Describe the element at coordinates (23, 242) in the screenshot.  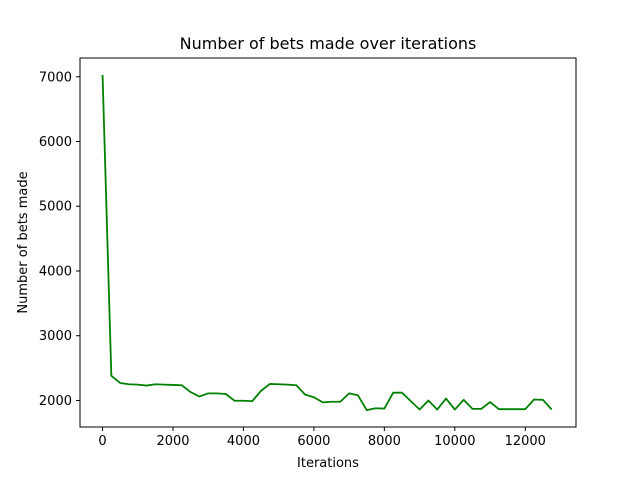
I see `y-axis-label: Number of bets made` at that location.